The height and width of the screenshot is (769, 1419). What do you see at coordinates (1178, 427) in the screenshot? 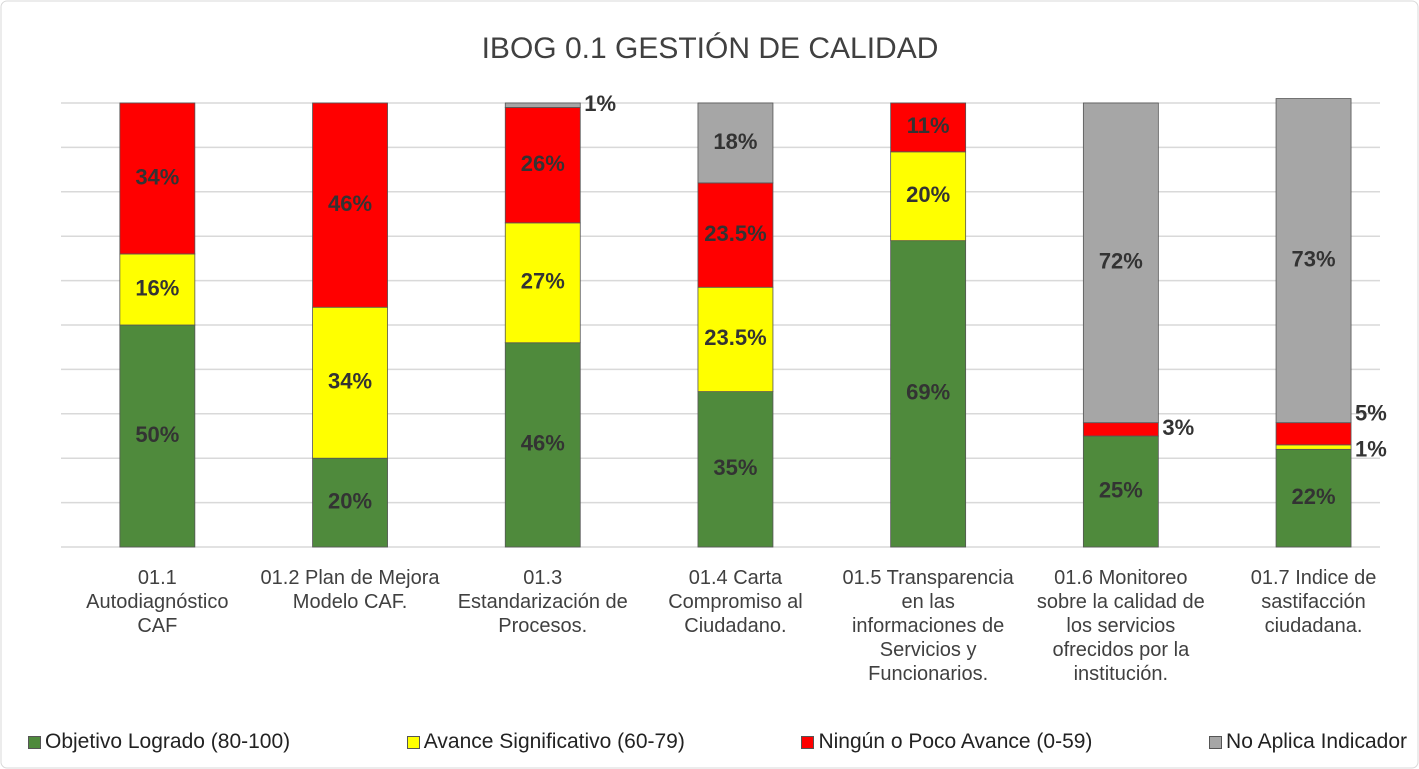
I see `value-label: 3%` at bounding box center [1178, 427].